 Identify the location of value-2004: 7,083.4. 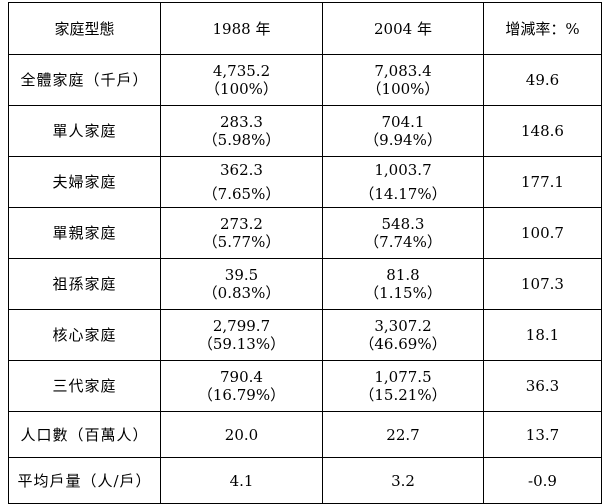
(403, 71).